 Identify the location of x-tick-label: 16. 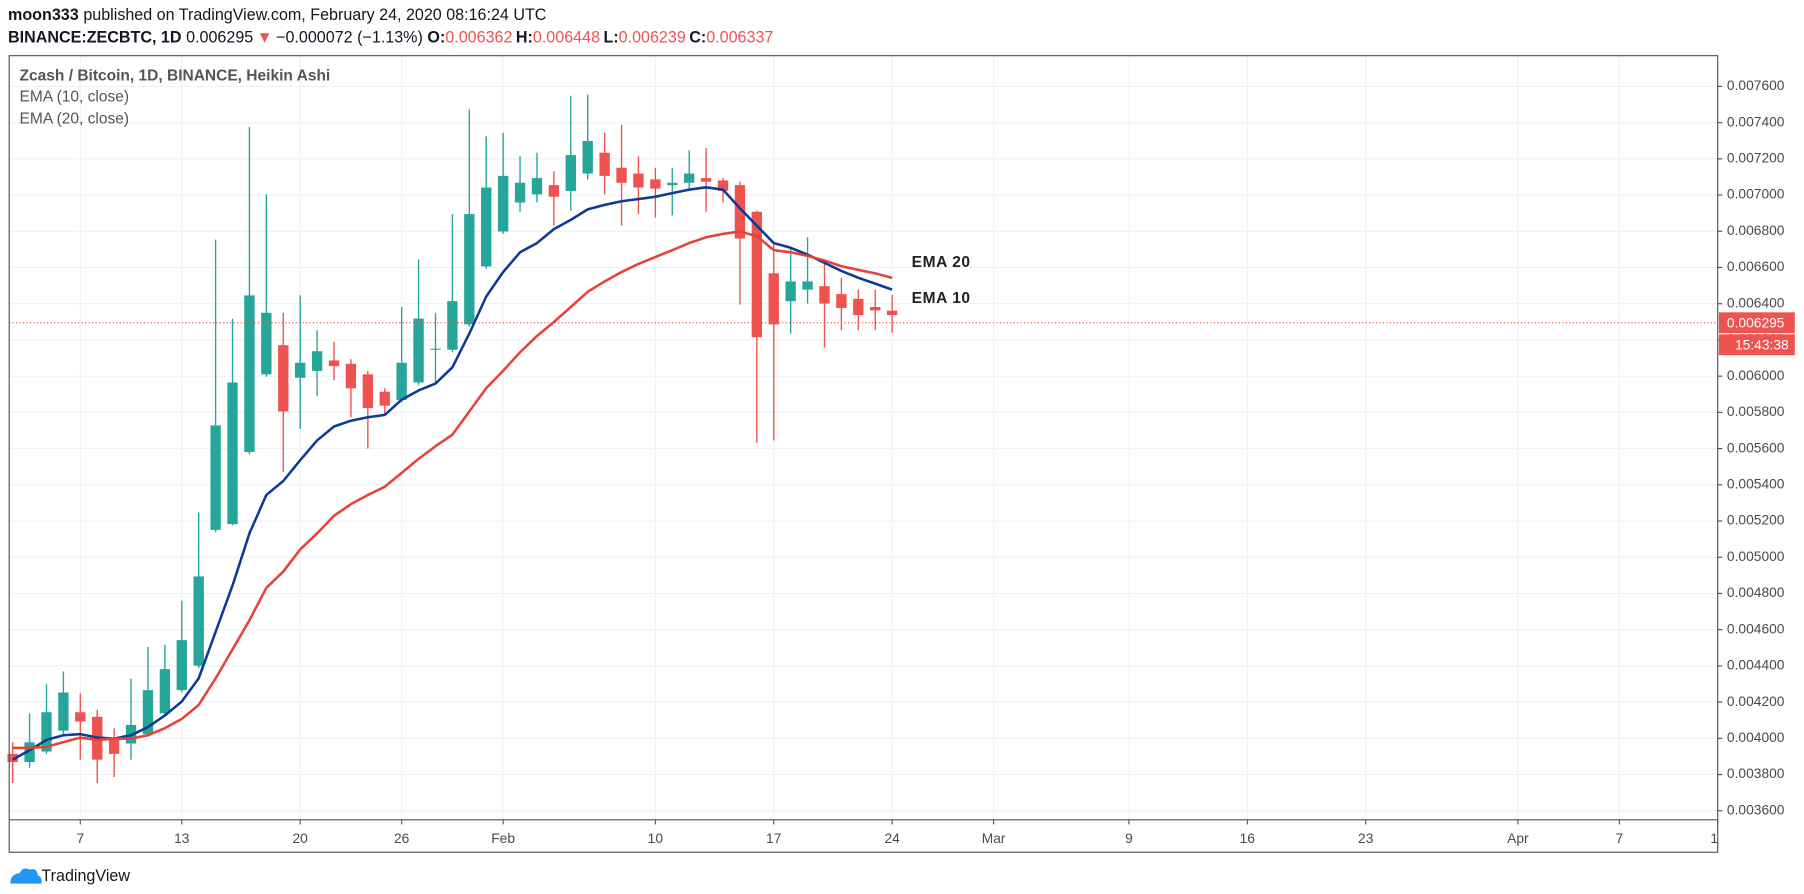
(1248, 838).